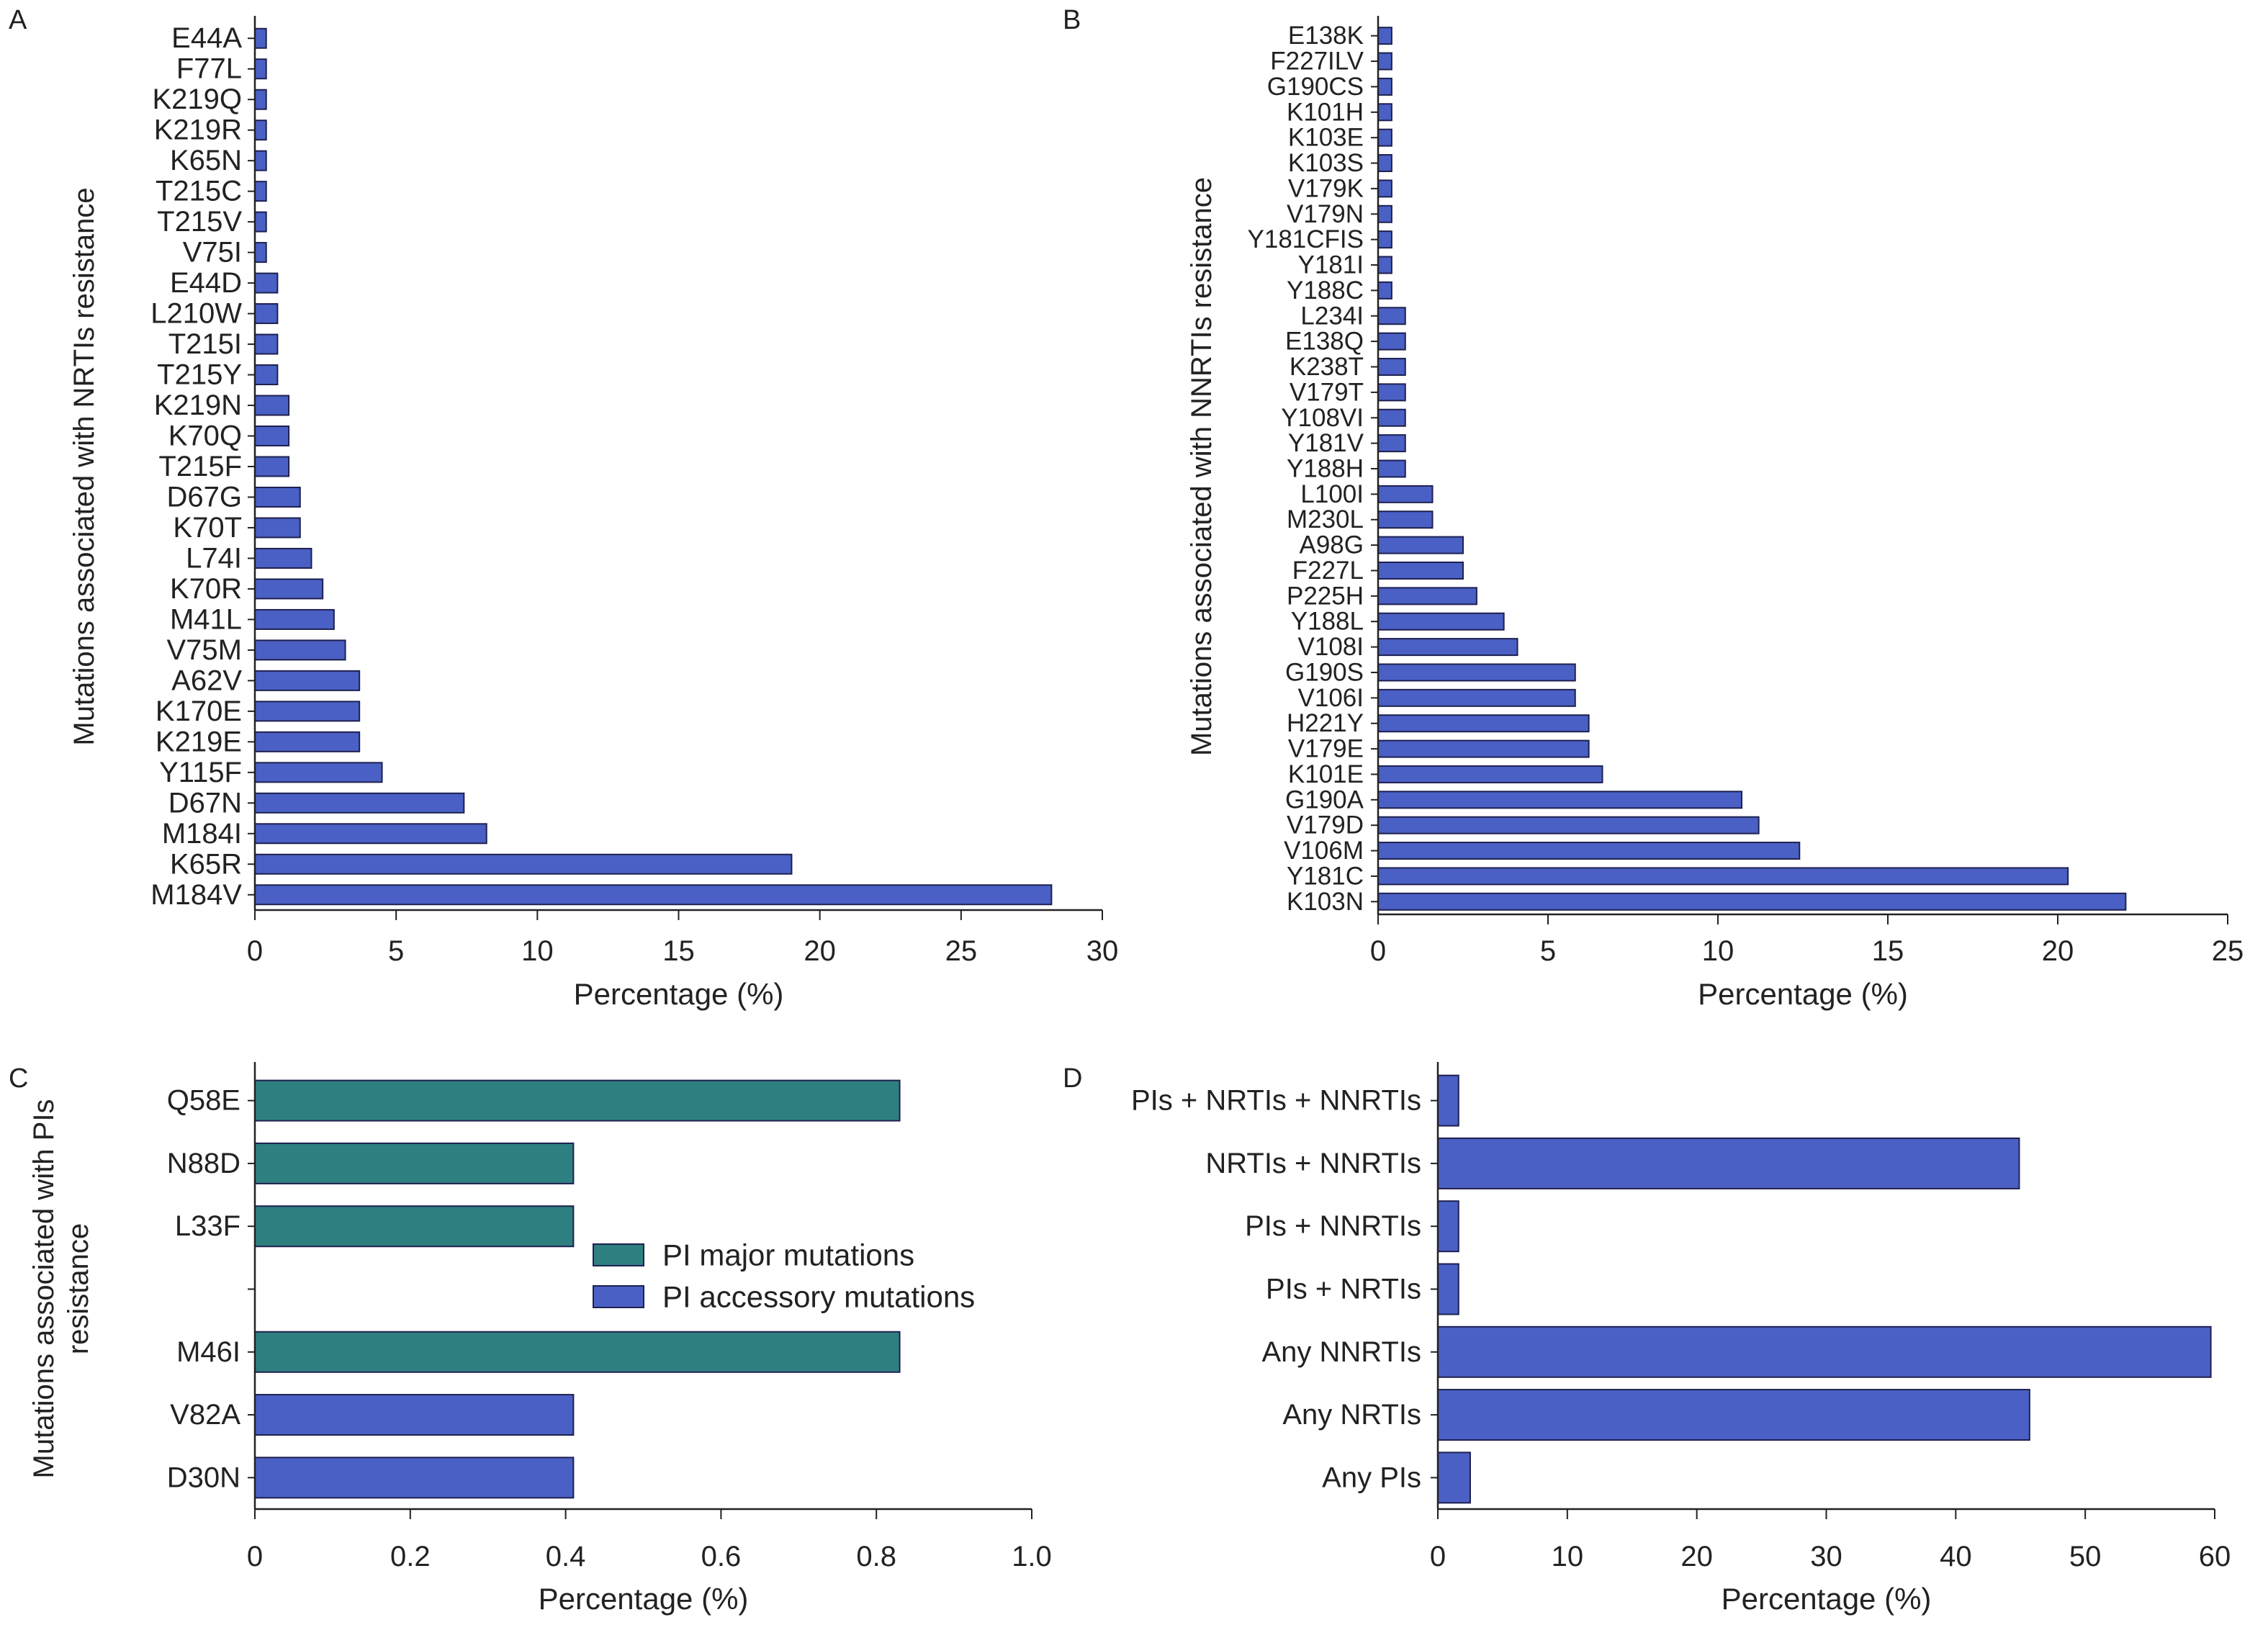 This screenshot has height=1625, width=2268. Describe the element at coordinates (2215, 1556) in the screenshot. I see `x-tick-label: 60` at that location.